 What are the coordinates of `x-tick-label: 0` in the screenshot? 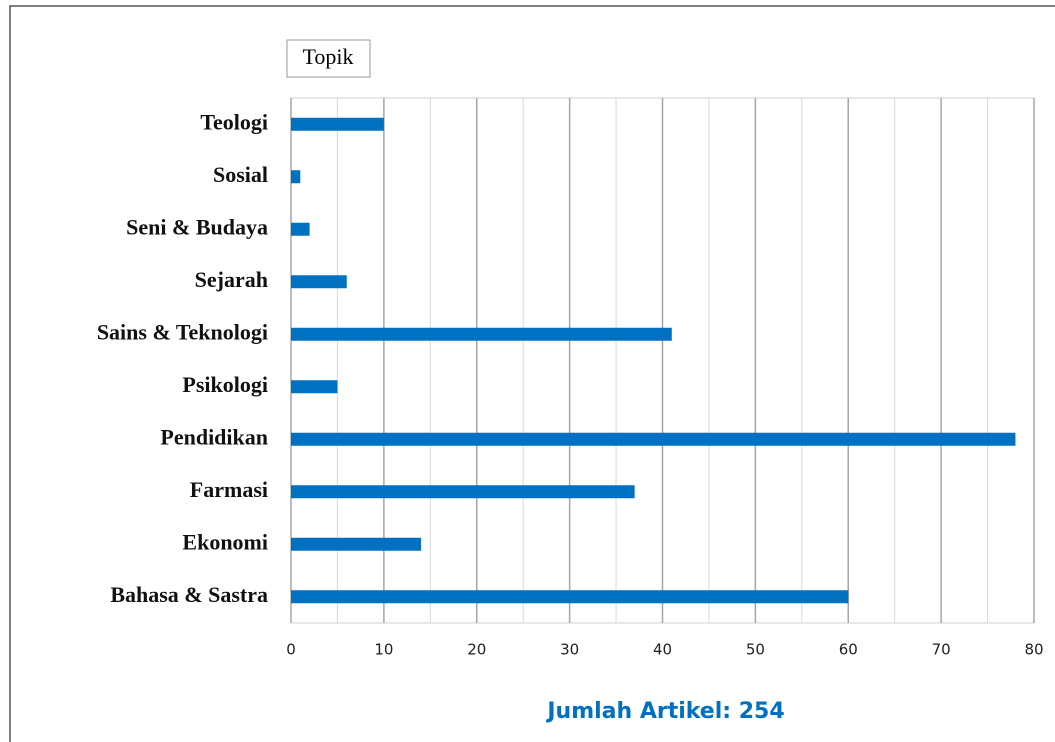 It's located at (291, 650).